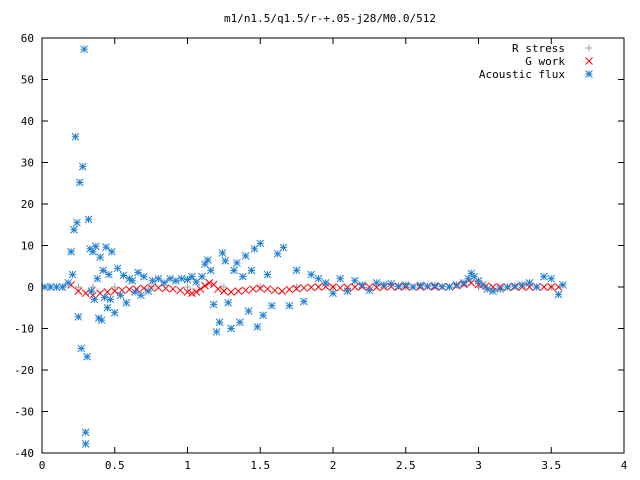  What do you see at coordinates (27, 246) in the screenshot?
I see `y-tick-label: 10` at bounding box center [27, 246].